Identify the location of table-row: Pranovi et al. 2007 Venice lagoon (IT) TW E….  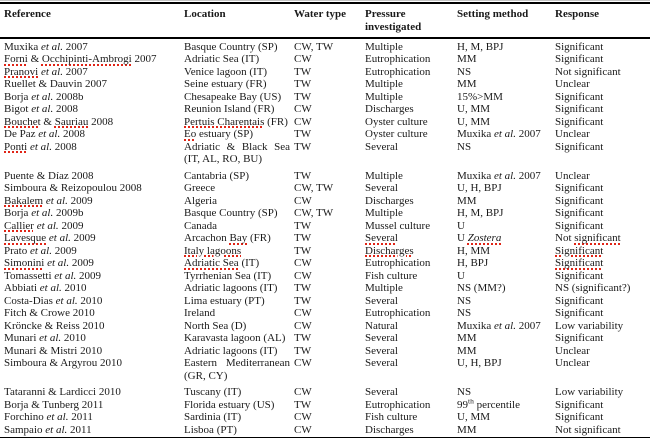
(325, 72).